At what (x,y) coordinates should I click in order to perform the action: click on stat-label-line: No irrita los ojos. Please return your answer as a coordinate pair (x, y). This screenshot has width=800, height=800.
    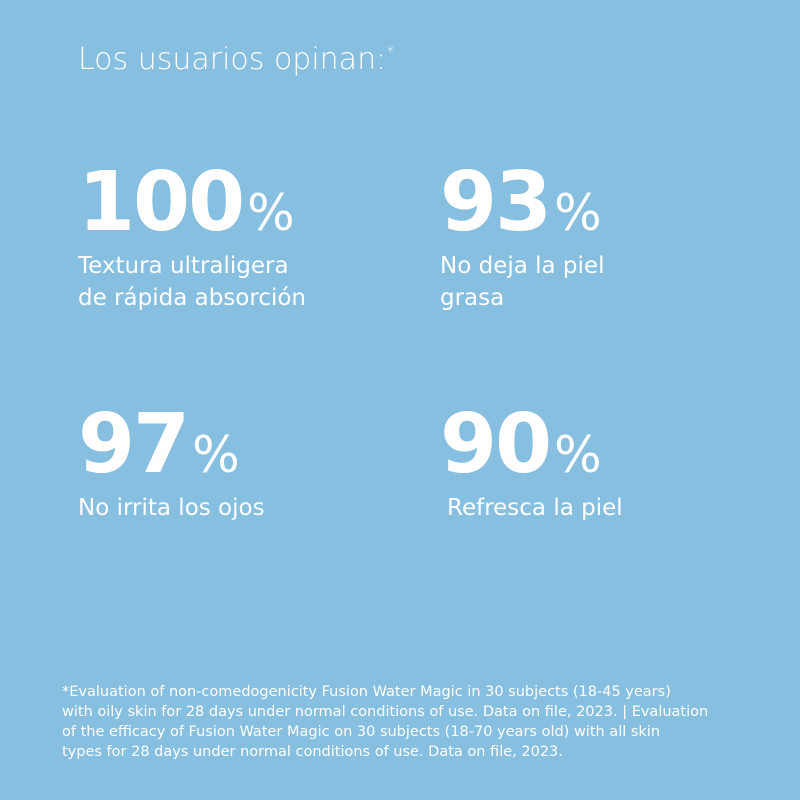
    Looking at the image, I should click on (171, 508).